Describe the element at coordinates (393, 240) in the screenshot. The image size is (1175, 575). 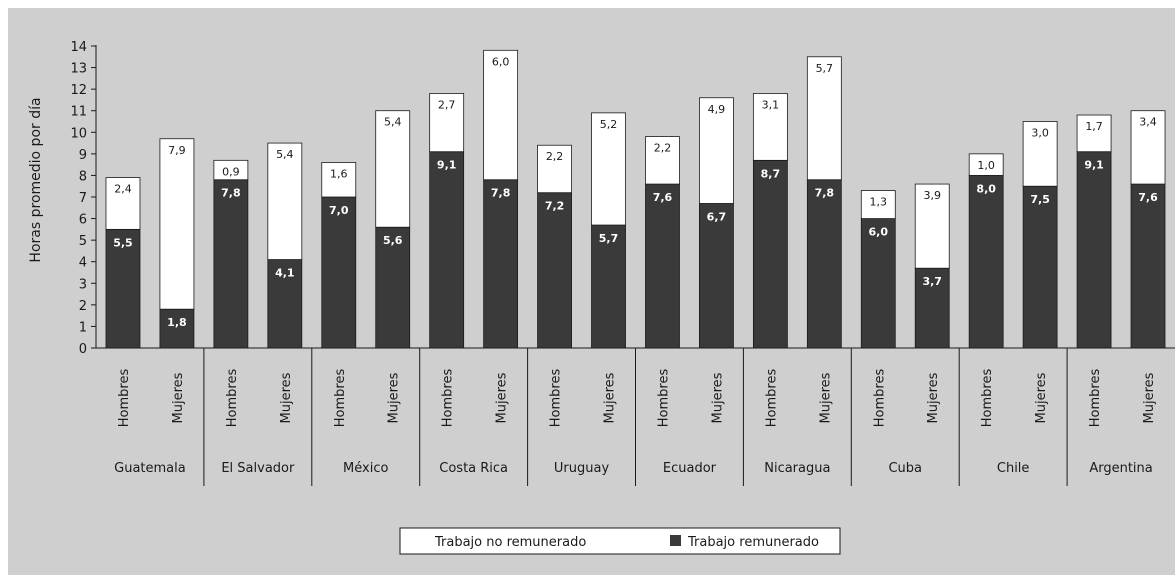
I see `bar-label-paid: 5,6` at that location.